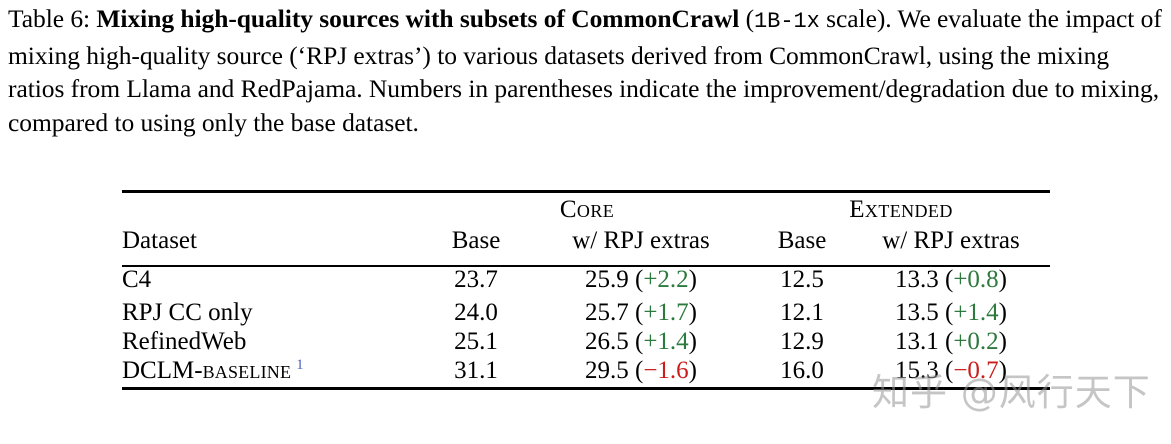 Image resolution: width=1171 pixels, height=444 pixels. What do you see at coordinates (476, 312) in the screenshot?
I see `cell-core-base: 24.0` at bounding box center [476, 312].